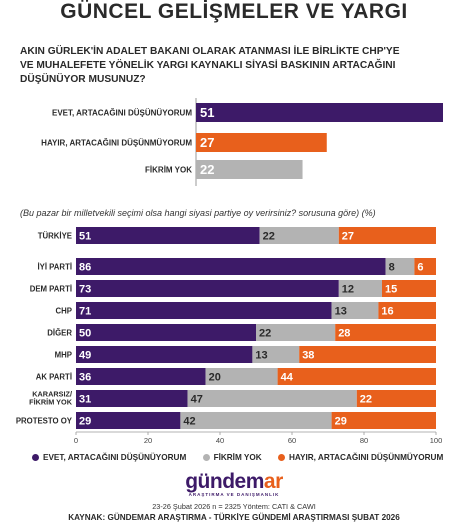 Image resolution: width=468 pixels, height=528 pixels. Describe the element at coordinates (44, 421) in the screenshot. I see `row-label: PROTESTO OY` at that location.